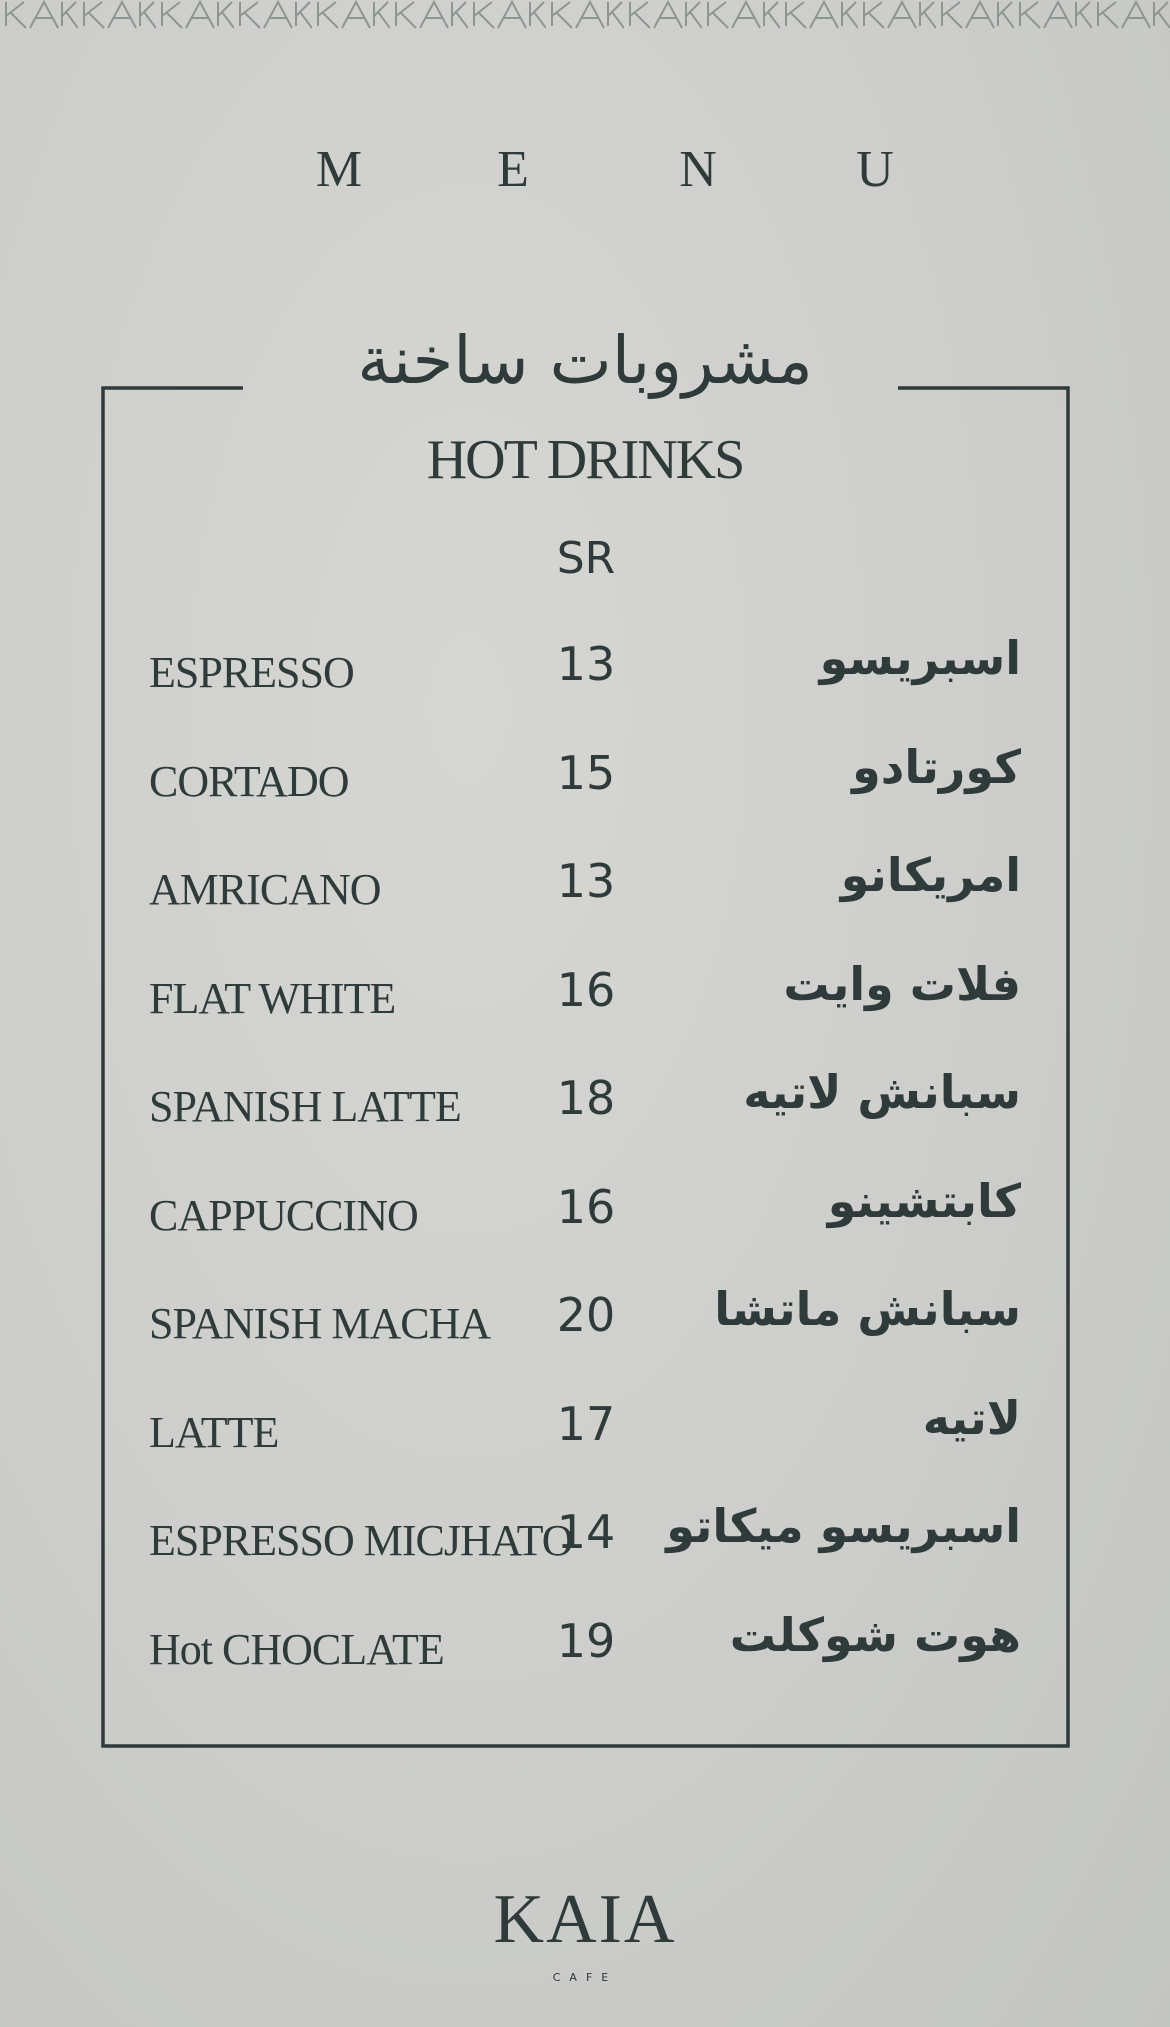 This screenshot has width=1170, height=2027. Describe the element at coordinates (586, 1423) in the screenshot. I see `item-price: 17` at that location.